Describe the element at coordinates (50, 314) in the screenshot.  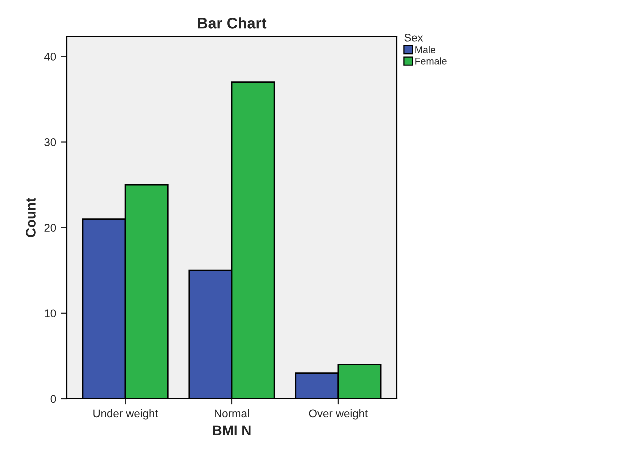
I see `y-tick-label: 10` at that location.